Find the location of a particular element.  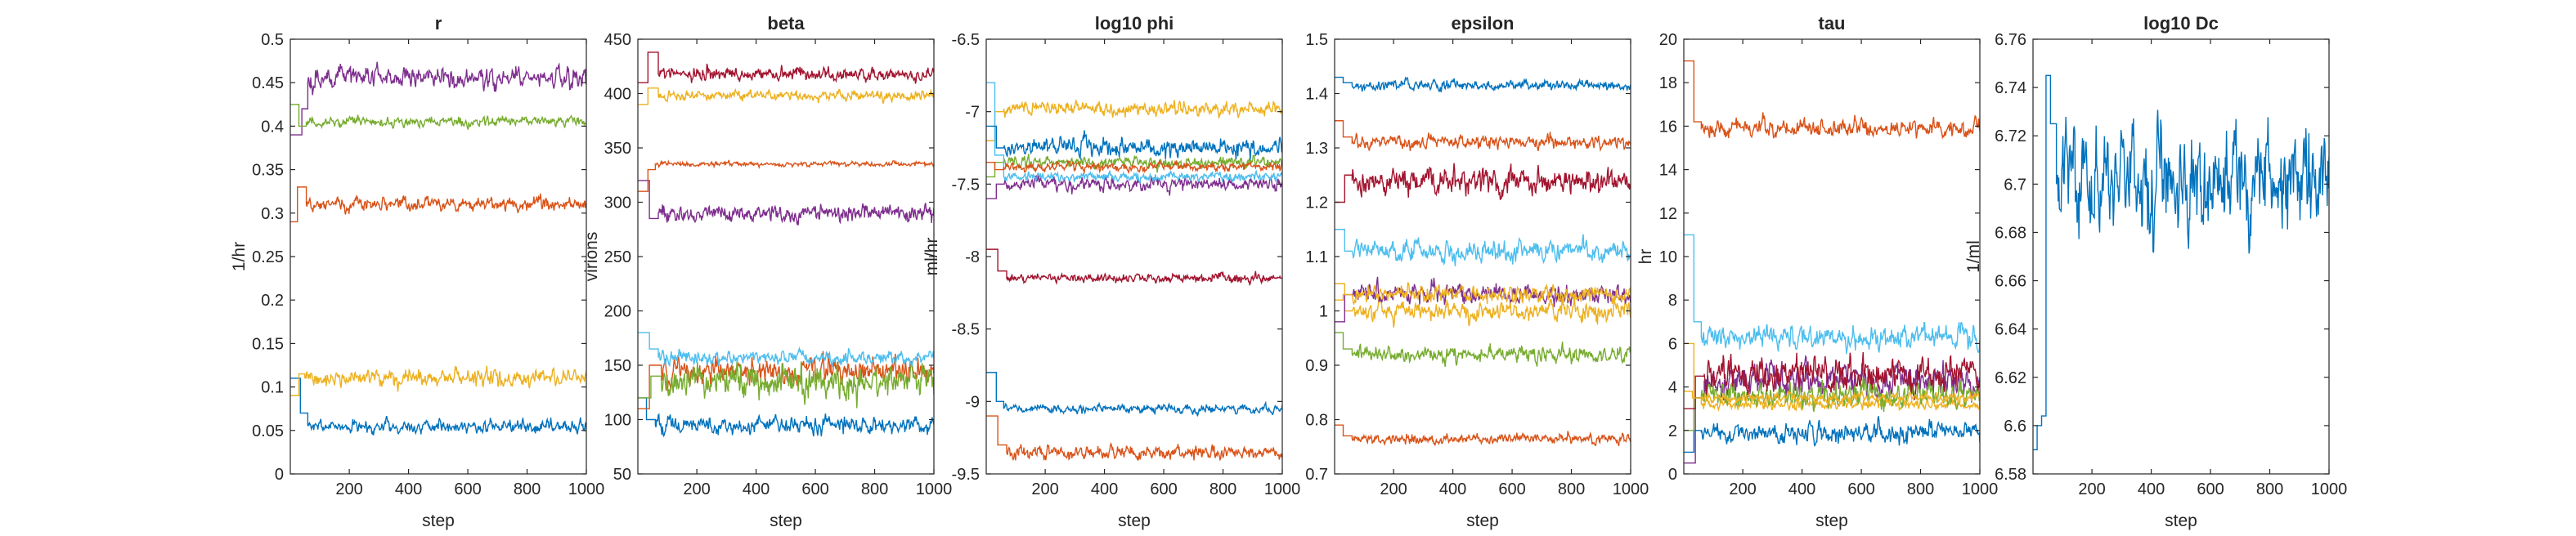

y-tick-label: 6.66 is located at coordinates (2011, 282).